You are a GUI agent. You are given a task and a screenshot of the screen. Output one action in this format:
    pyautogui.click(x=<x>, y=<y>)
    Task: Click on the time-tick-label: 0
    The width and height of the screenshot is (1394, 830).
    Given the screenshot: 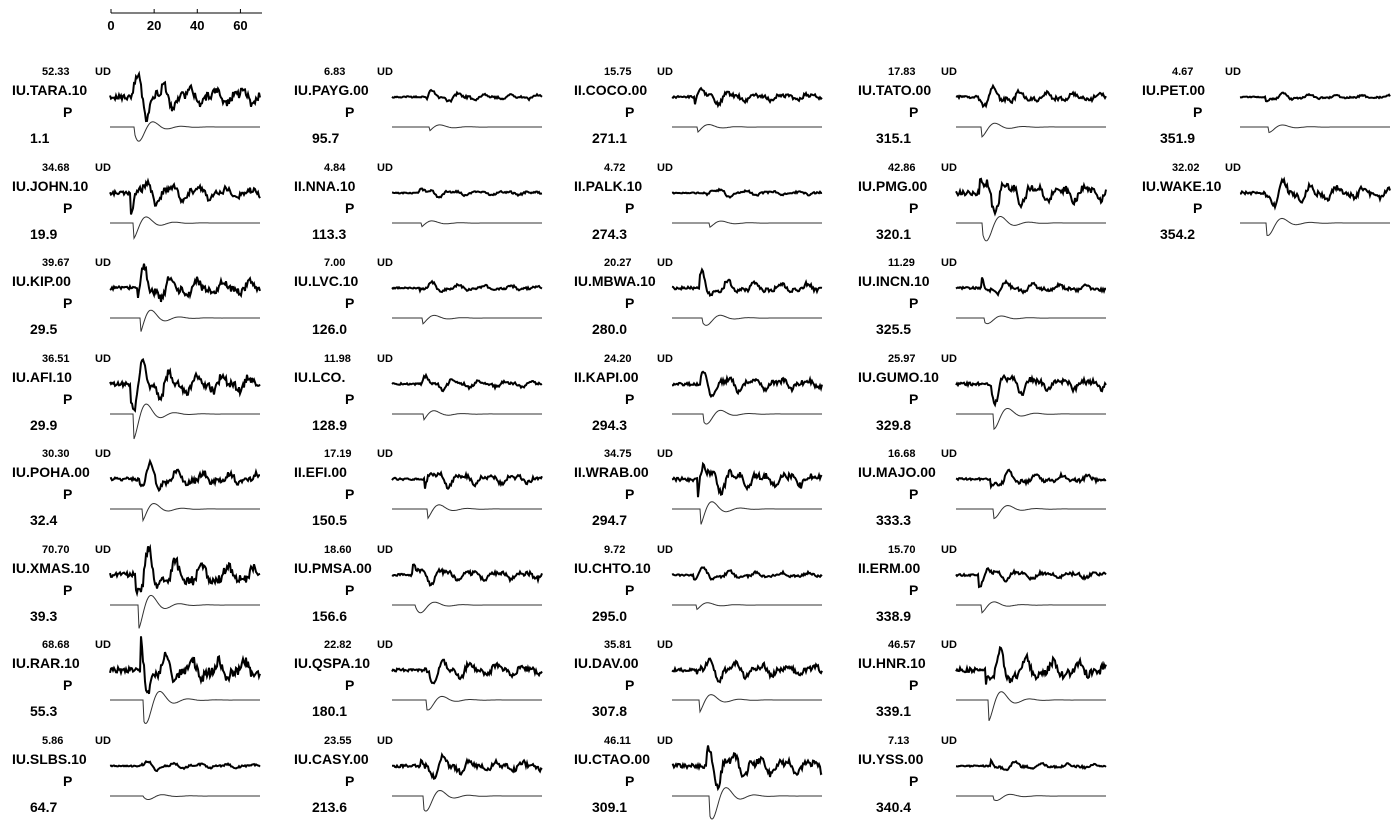 What is the action you would take?
    pyautogui.click(x=110, y=25)
    